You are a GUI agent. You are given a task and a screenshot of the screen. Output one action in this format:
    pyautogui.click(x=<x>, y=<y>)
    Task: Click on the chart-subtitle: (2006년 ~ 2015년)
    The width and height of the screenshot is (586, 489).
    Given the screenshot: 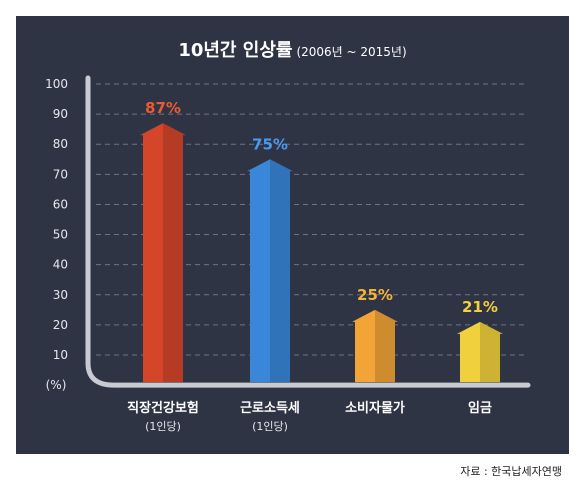 What is the action you would take?
    pyautogui.click(x=351, y=52)
    